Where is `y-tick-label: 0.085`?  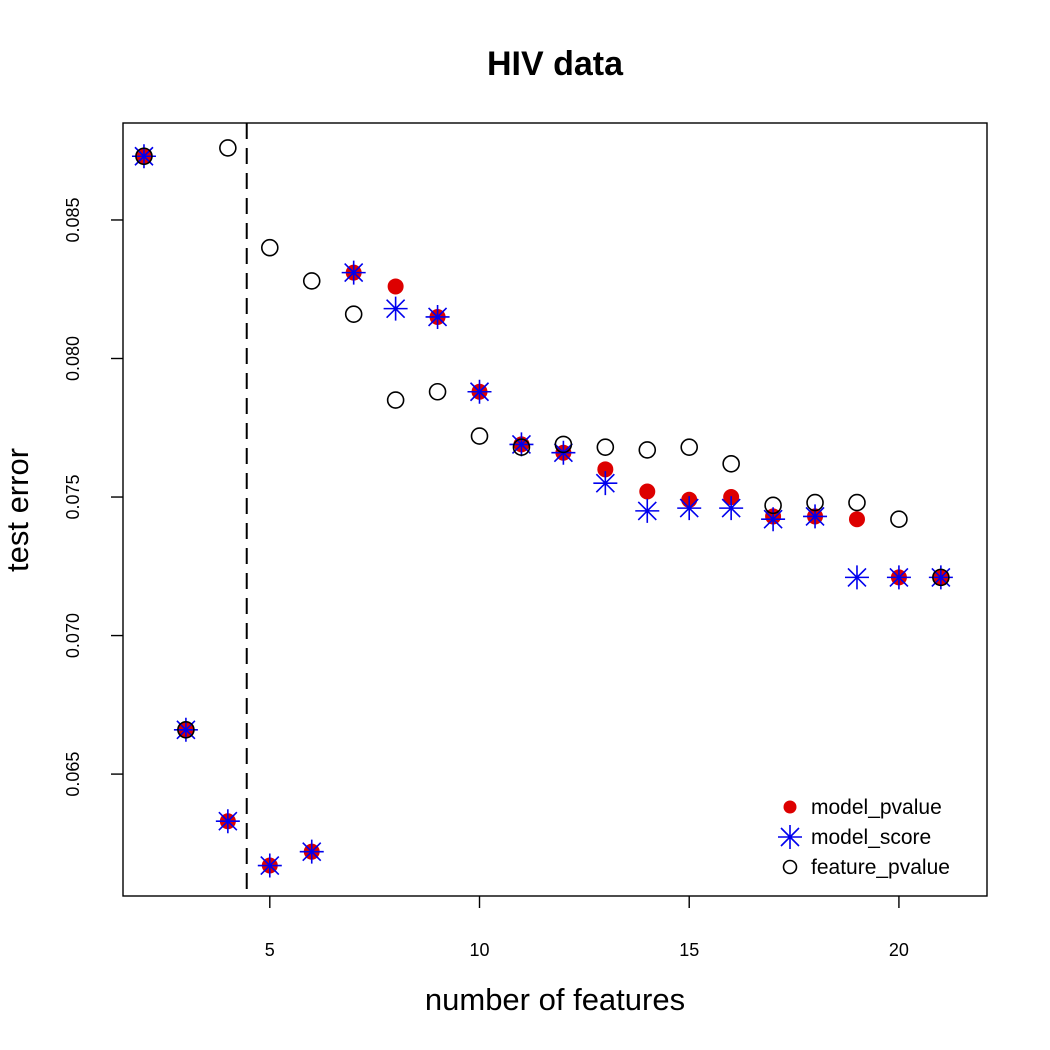
y-tick-label: 0.085 is located at coordinates (73, 219).